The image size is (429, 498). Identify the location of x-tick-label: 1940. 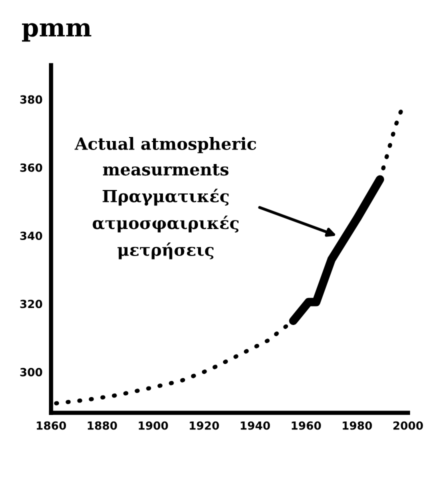
(255, 425).